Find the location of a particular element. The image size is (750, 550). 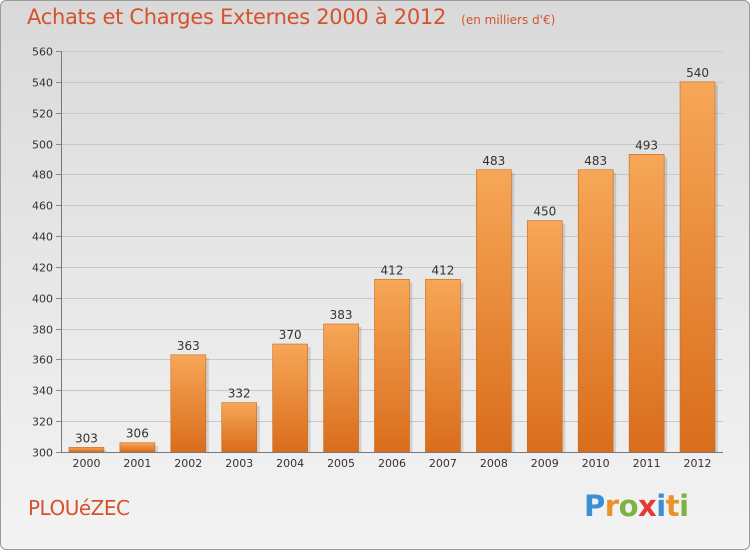

x-tick-label: 2005 is located at coordinates (341, 463).